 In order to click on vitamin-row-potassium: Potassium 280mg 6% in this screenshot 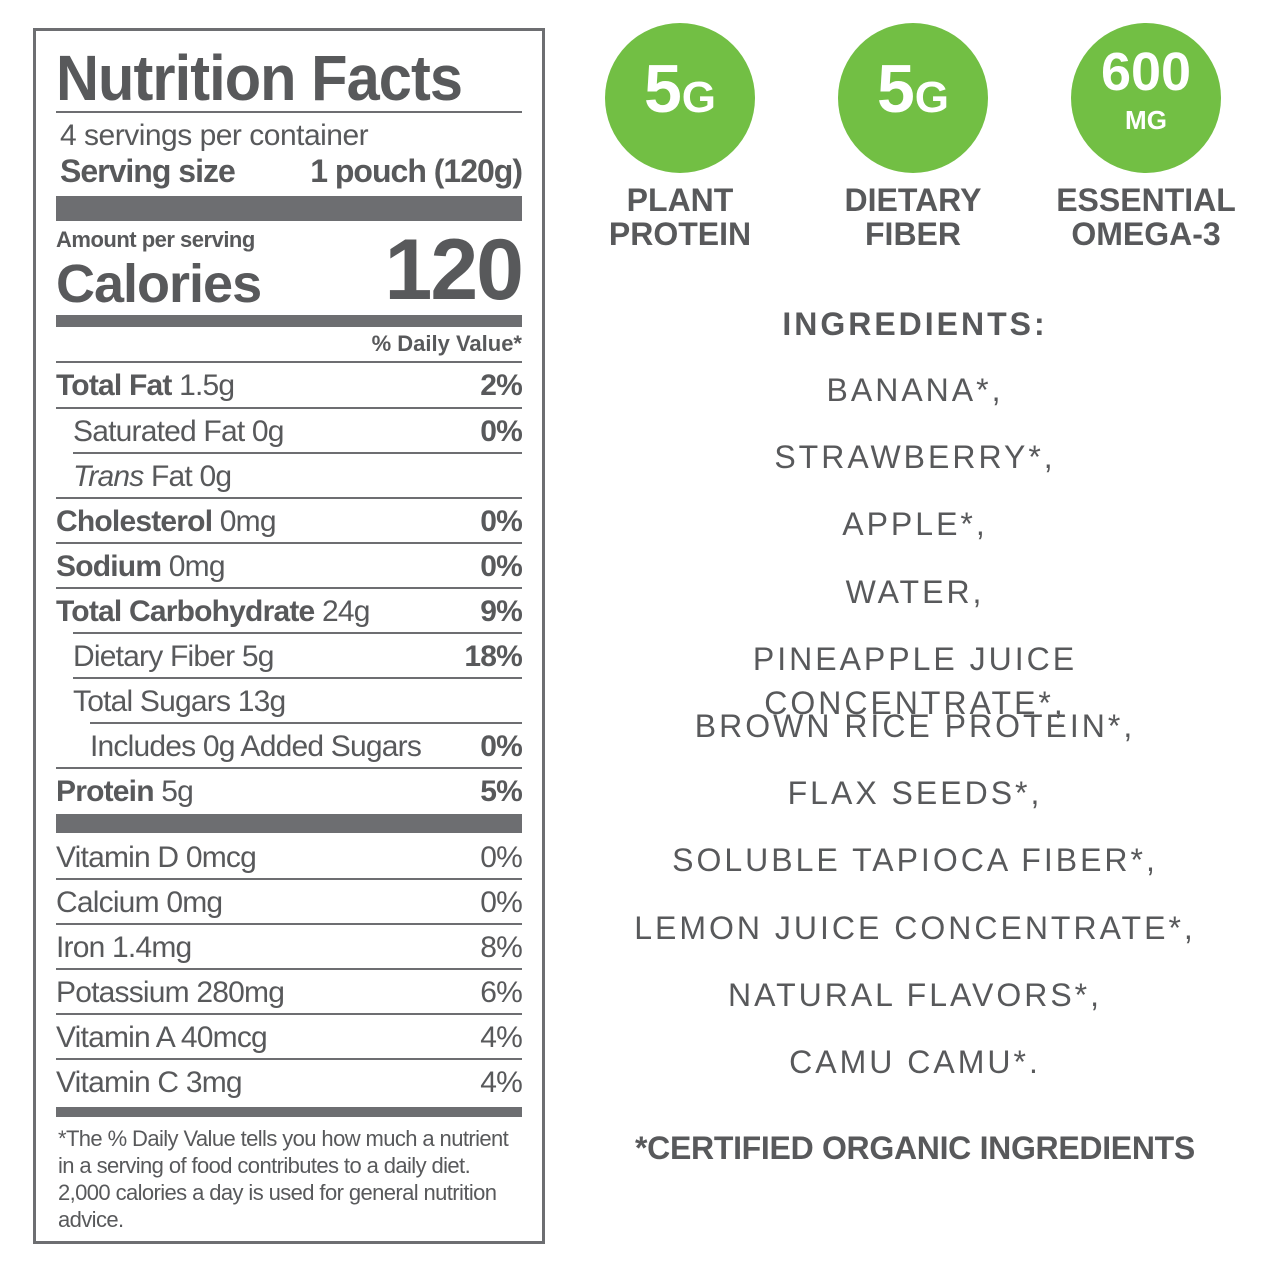, I will do `click(289, 992)`.